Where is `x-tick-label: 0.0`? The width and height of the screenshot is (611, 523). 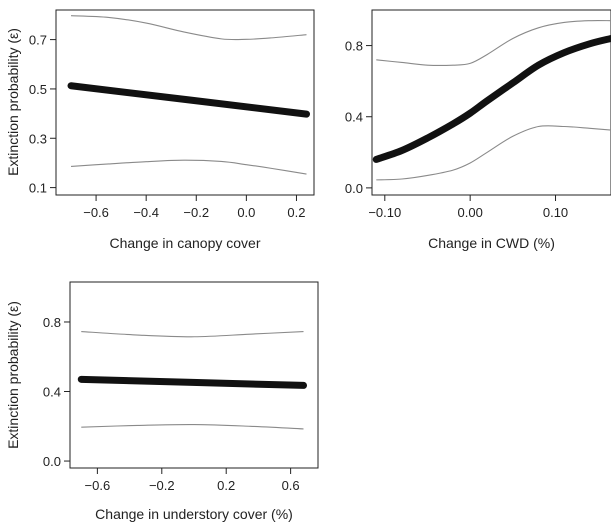
x-tick-label: 0.0 is located at coordinates (246, 212).